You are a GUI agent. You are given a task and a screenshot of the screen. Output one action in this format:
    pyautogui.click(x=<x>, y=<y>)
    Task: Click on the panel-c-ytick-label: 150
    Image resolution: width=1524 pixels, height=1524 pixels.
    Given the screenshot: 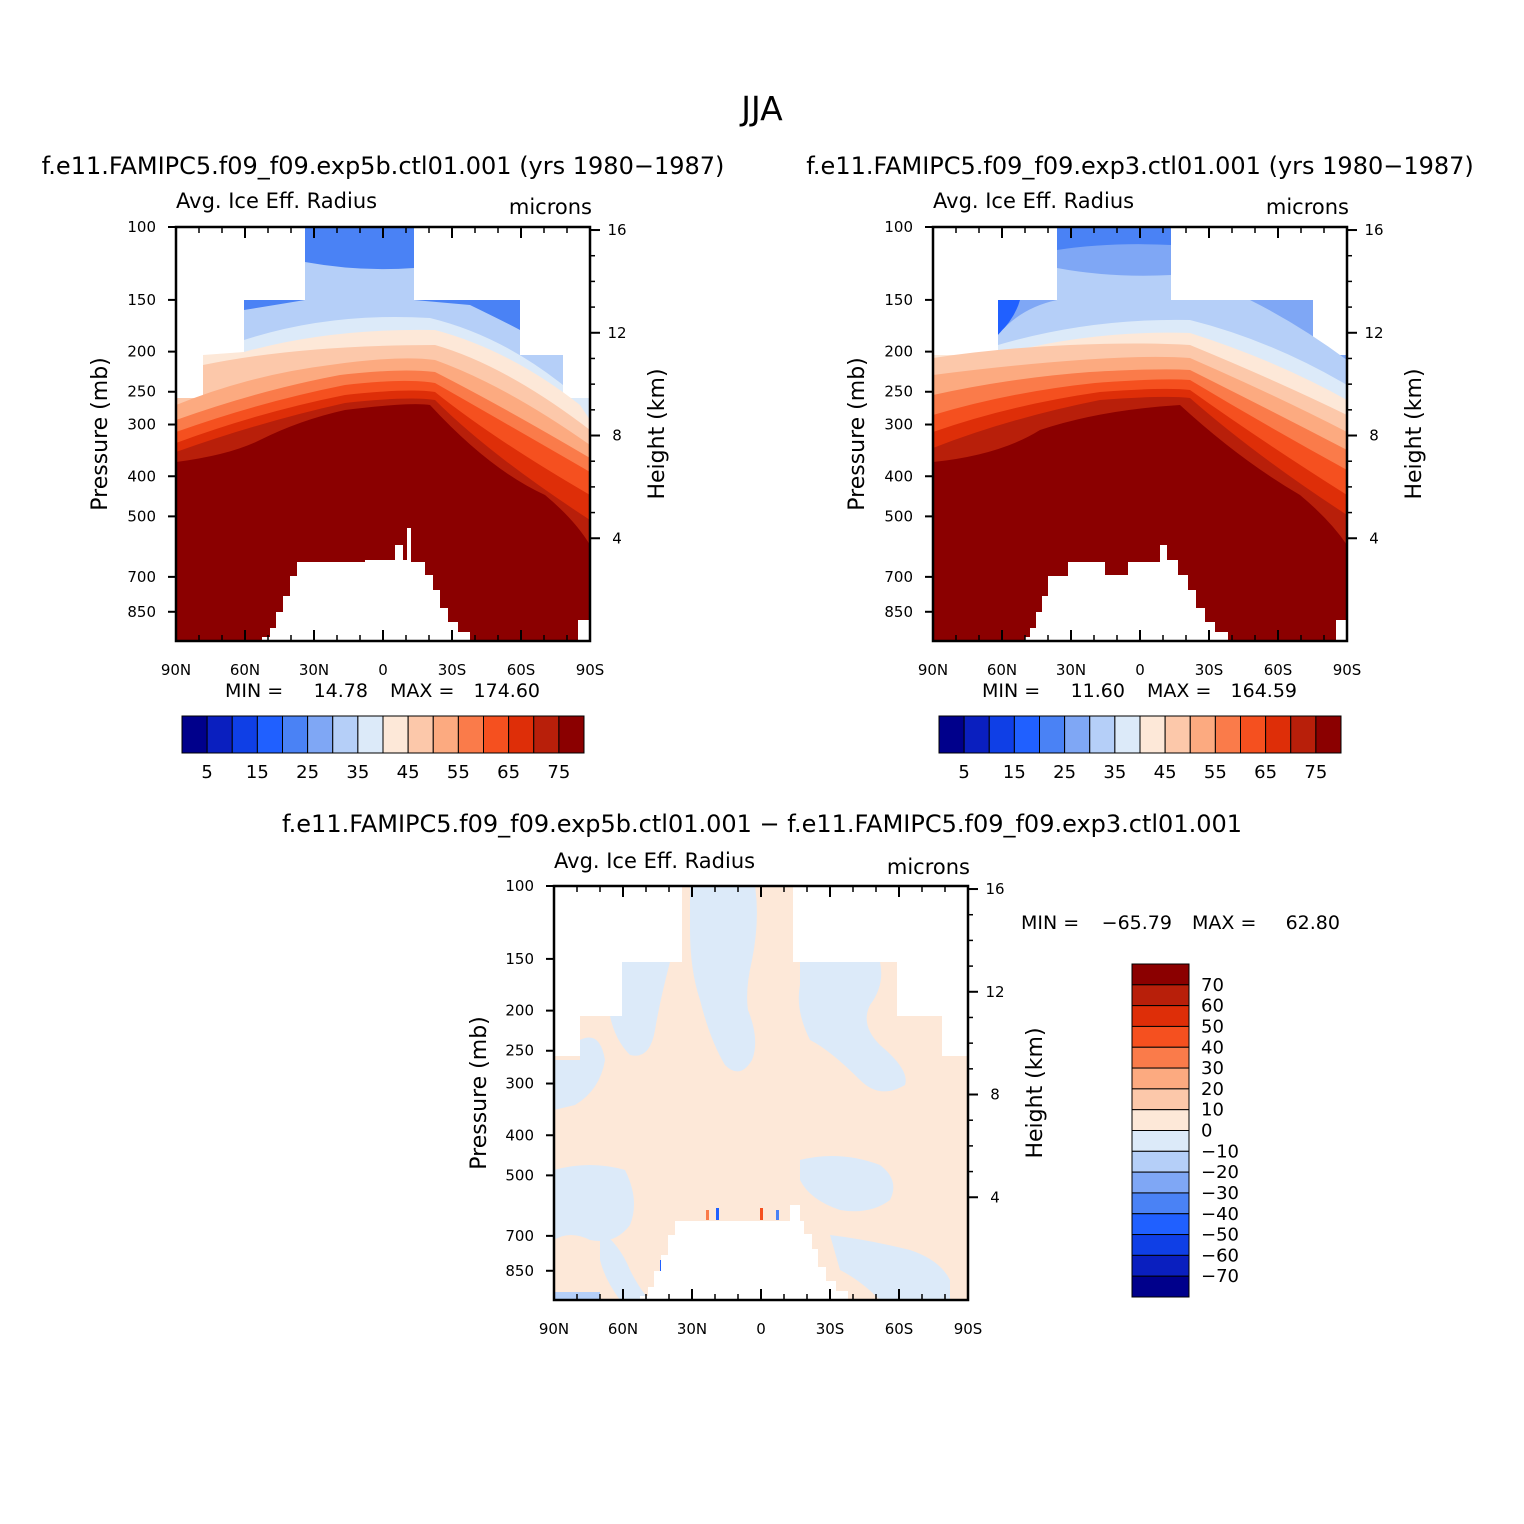 What is the action you would take?
    pyautogui.click(x=519, y=959)
    